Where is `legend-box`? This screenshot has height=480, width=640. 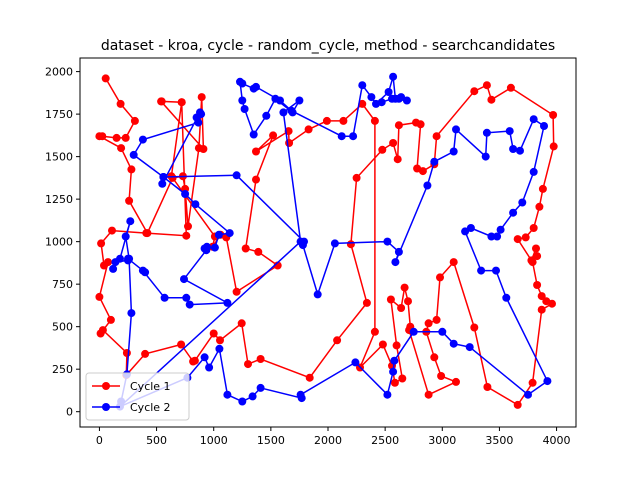
legend-box is located at coordinates (137, 396).